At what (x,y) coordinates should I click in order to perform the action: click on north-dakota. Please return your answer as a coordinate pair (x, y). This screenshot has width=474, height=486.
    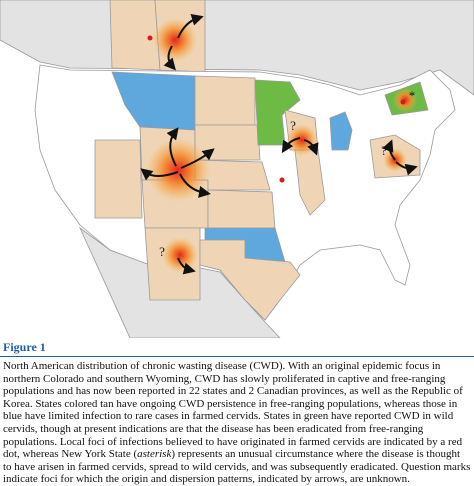
    Looking at the image, I should click on (225, 100).